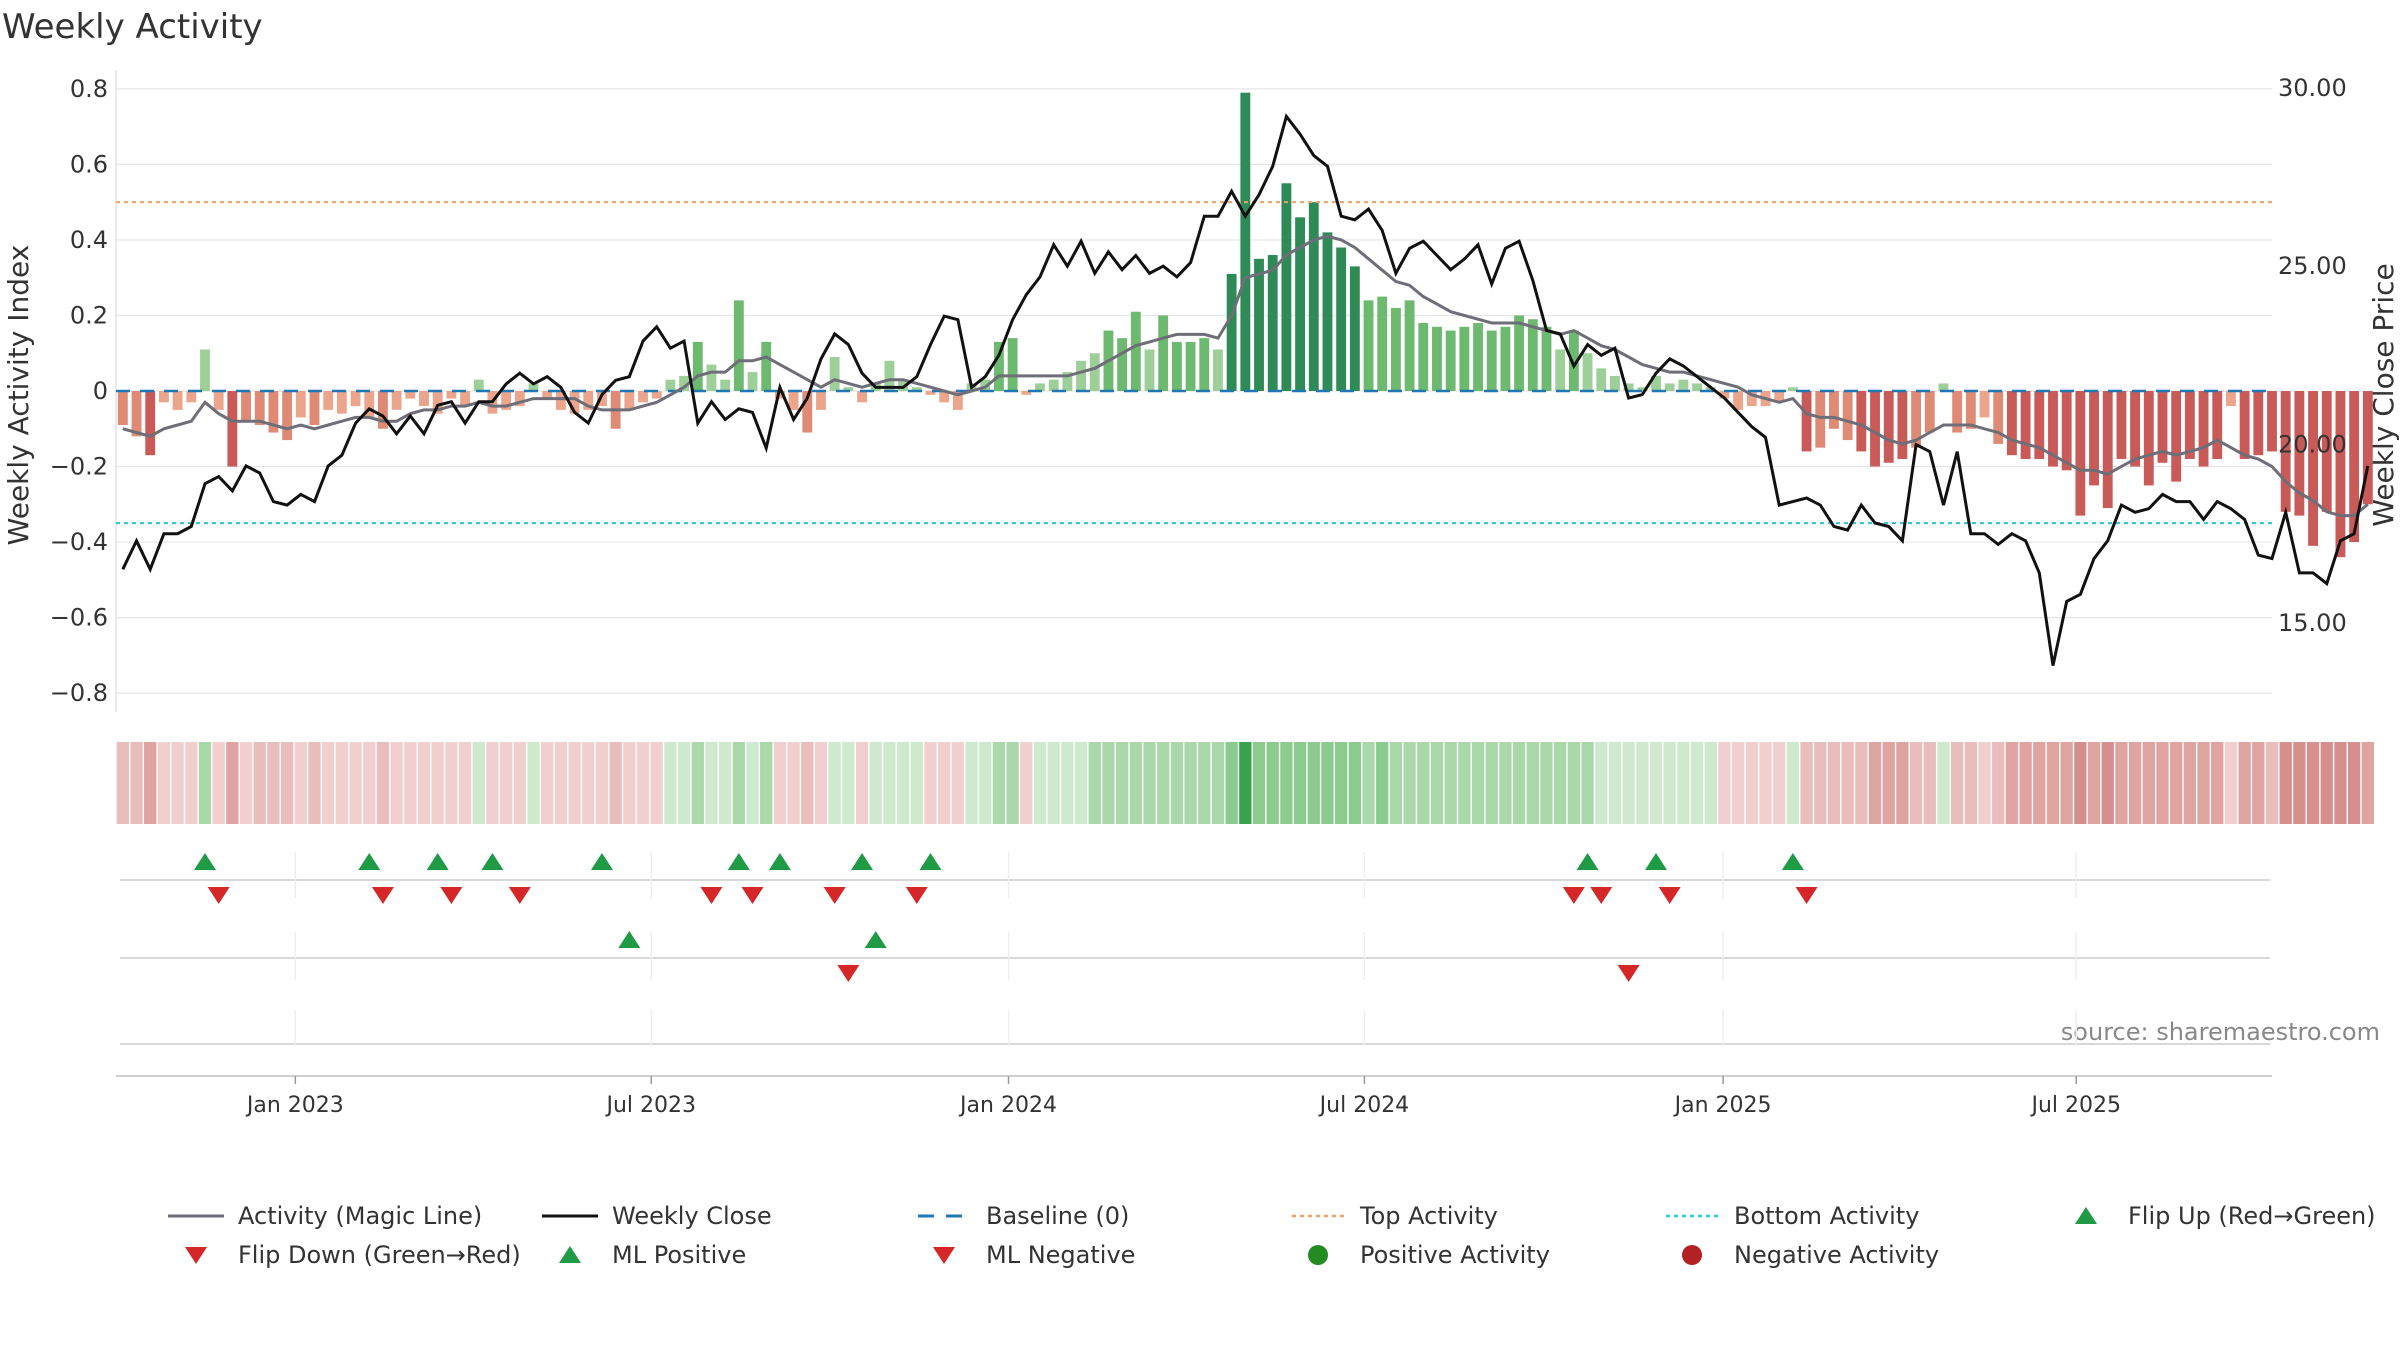  What do you see at coordinates (89, 315) in the screenshot?
I see `left-tick-label: 0.2` at bounding box center [89, 315].